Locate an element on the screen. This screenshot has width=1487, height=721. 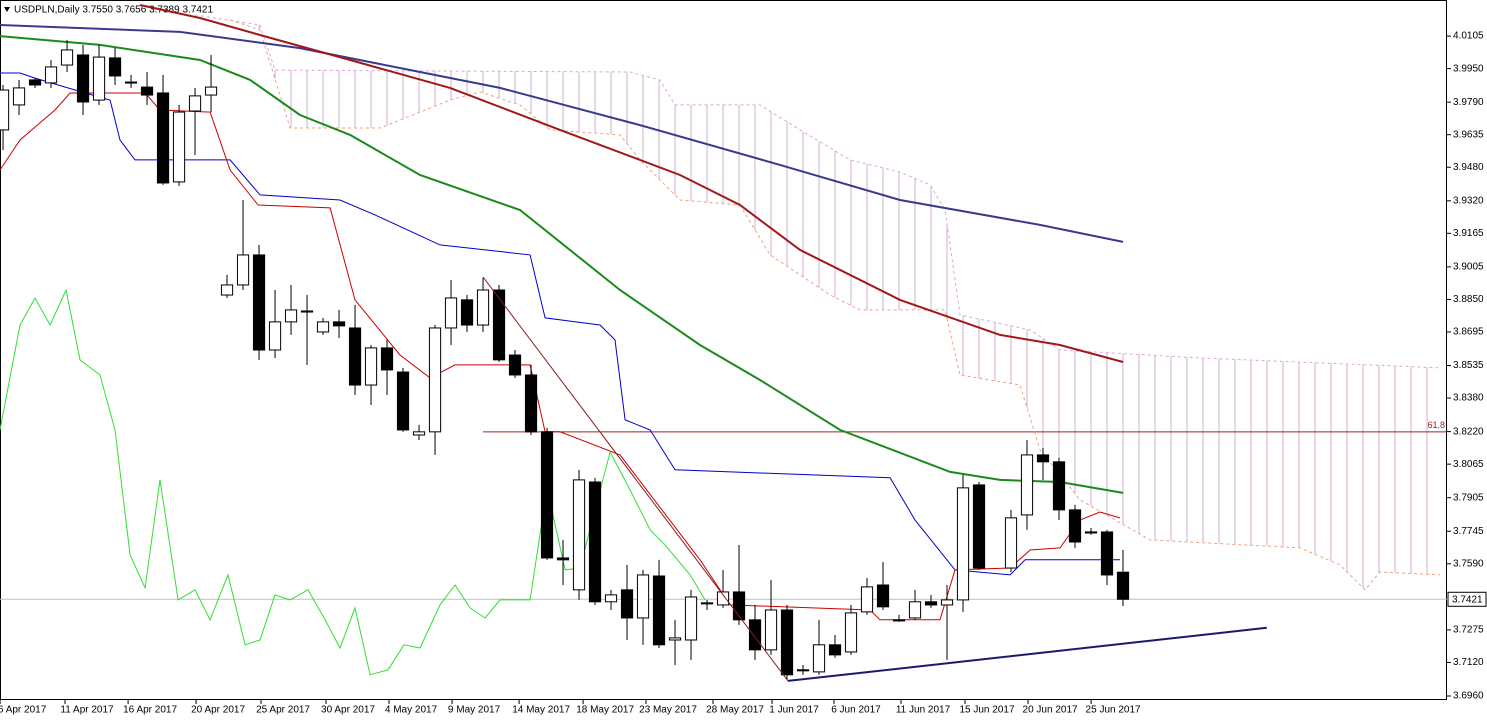
trend-line is located at coordinates (635, 479).